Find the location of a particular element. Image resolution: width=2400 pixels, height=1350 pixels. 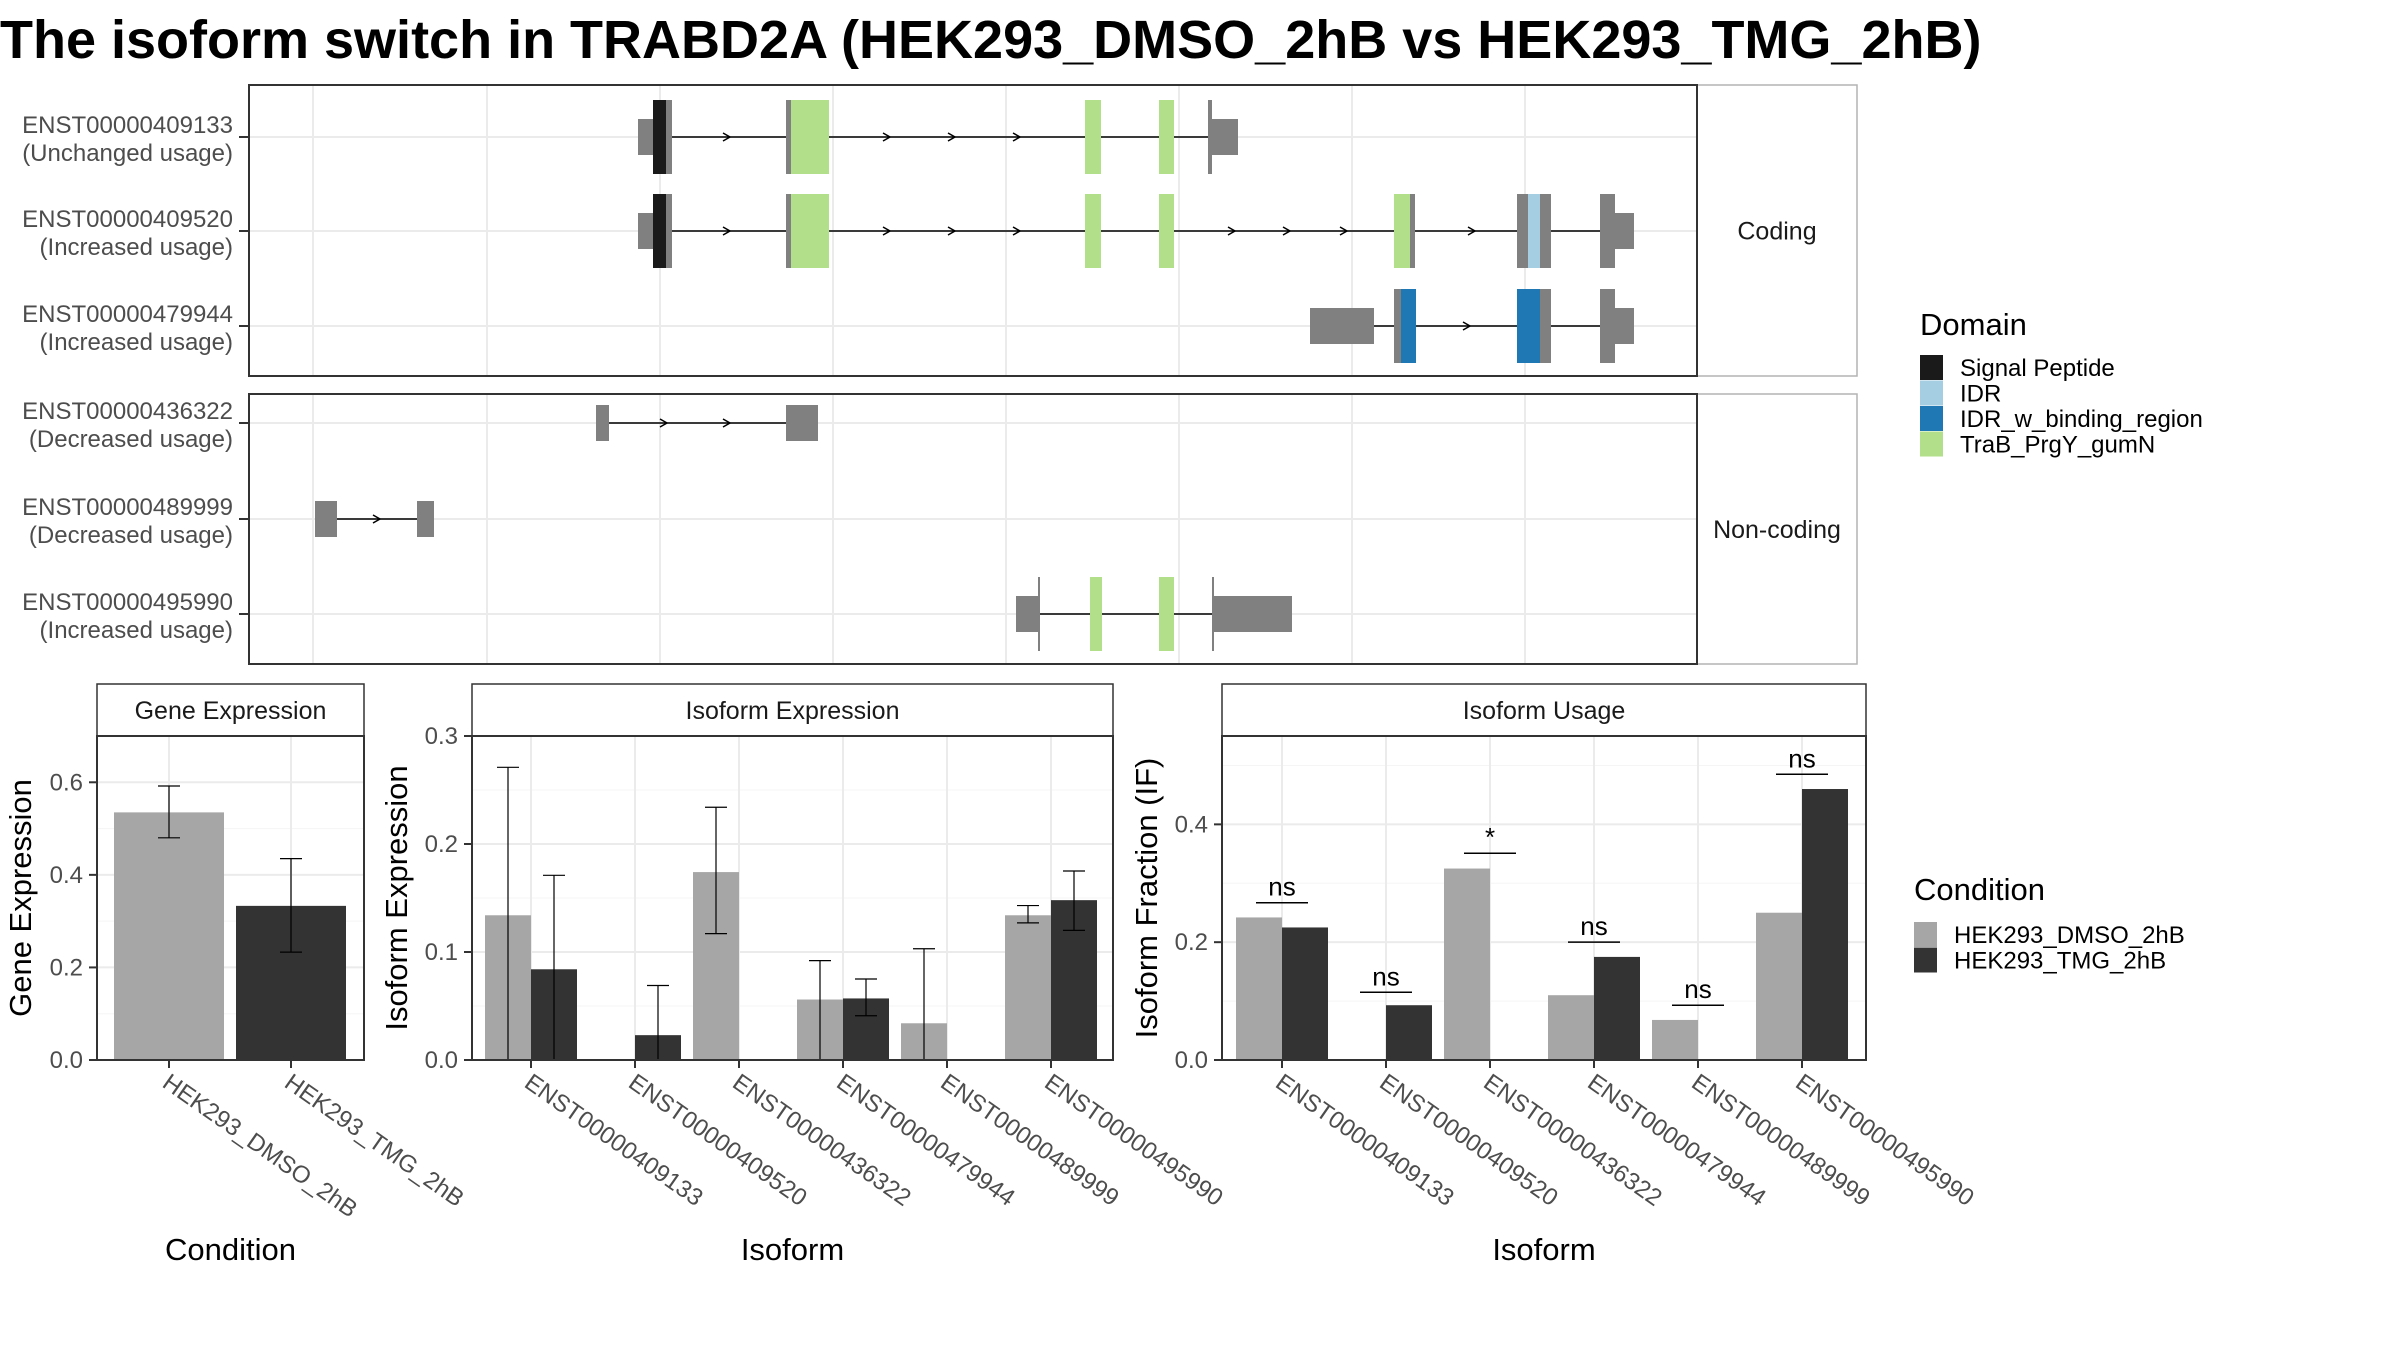

chart-title: Gene Expression is located at coordinates (231, 711).